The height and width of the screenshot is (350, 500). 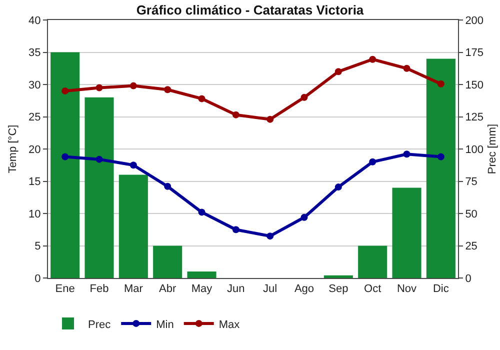 What do you see at coordinates (471, 182) in the screenshot?
I see `y2-tick-label: 75` at bounding box center [471, 182].